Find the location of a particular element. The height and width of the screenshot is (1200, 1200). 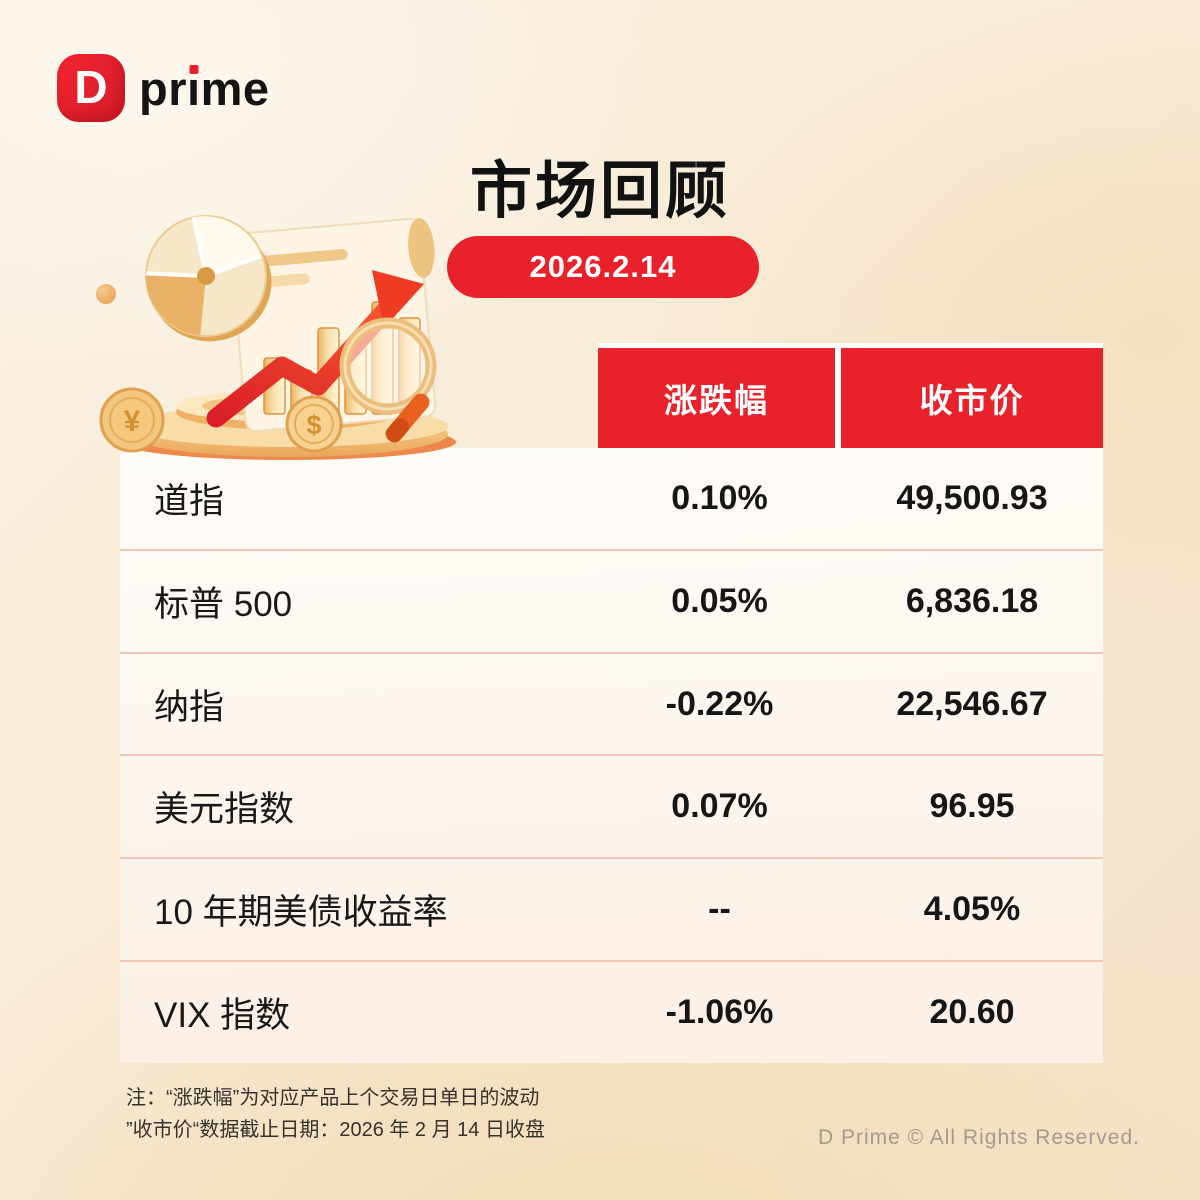

logo-mark-letter: D is located at coordinates (91, 87).